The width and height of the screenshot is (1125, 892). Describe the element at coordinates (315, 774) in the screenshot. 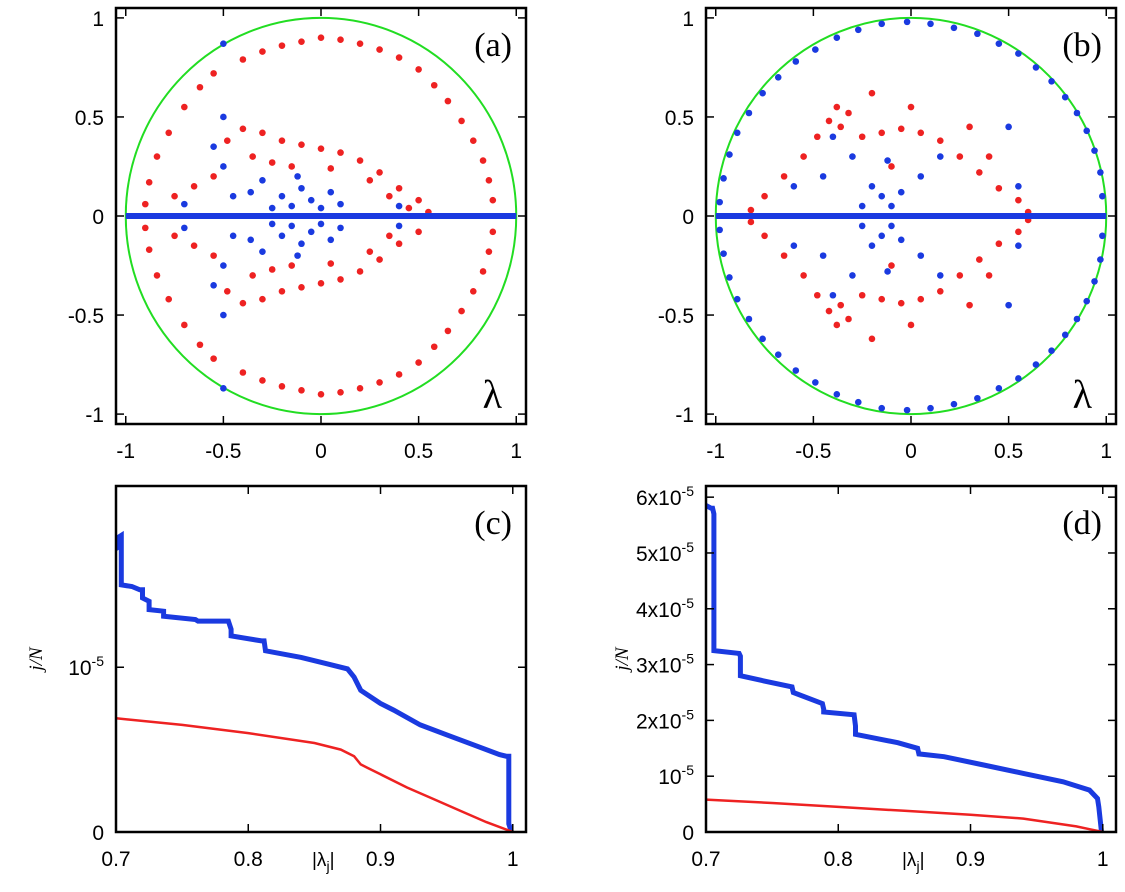

I see `series-line-red` at that location.